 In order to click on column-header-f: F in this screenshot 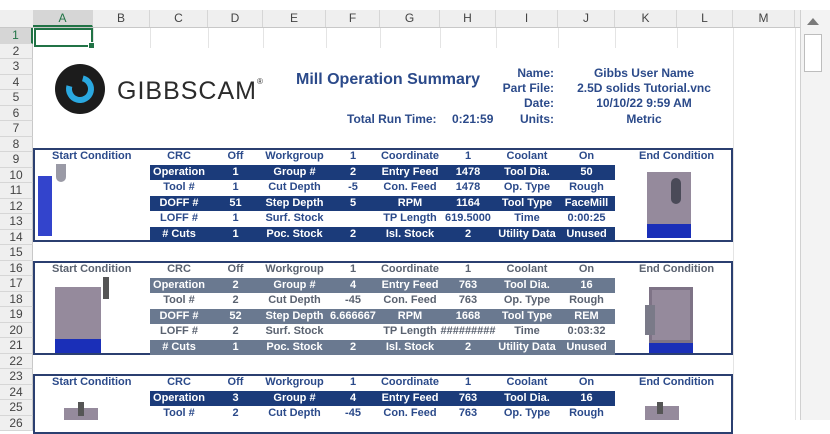, I will do `click(353, 18)`.